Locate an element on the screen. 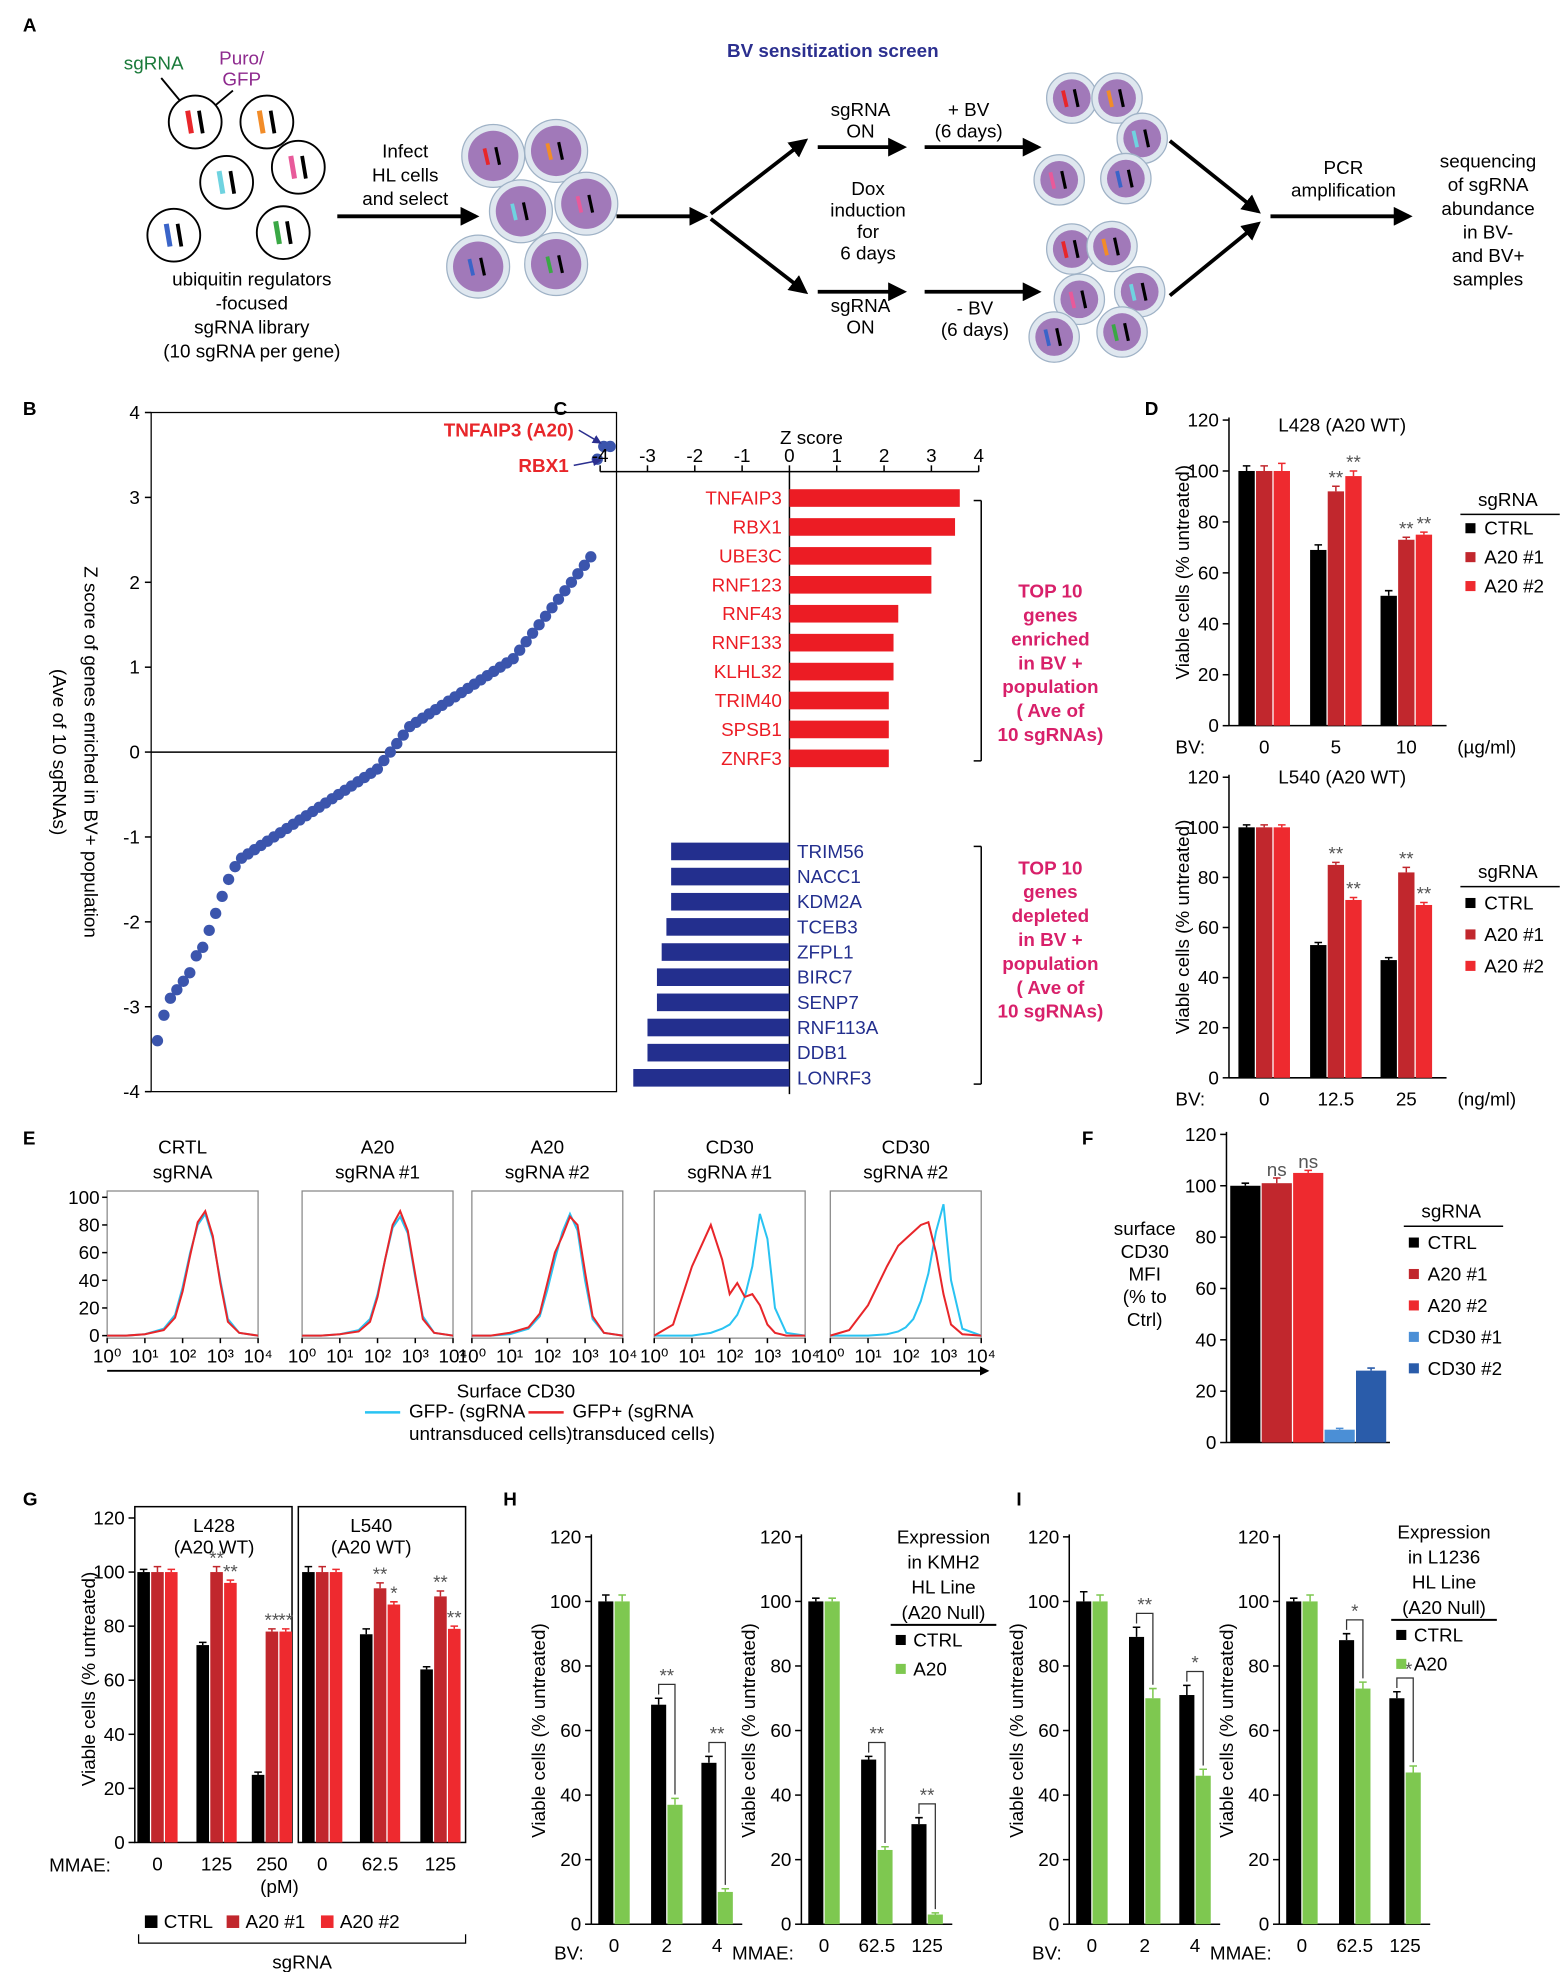 This screenshot has height=1977, width=1560. x-tick-label: 125 is located at coordinates (216, 1863).